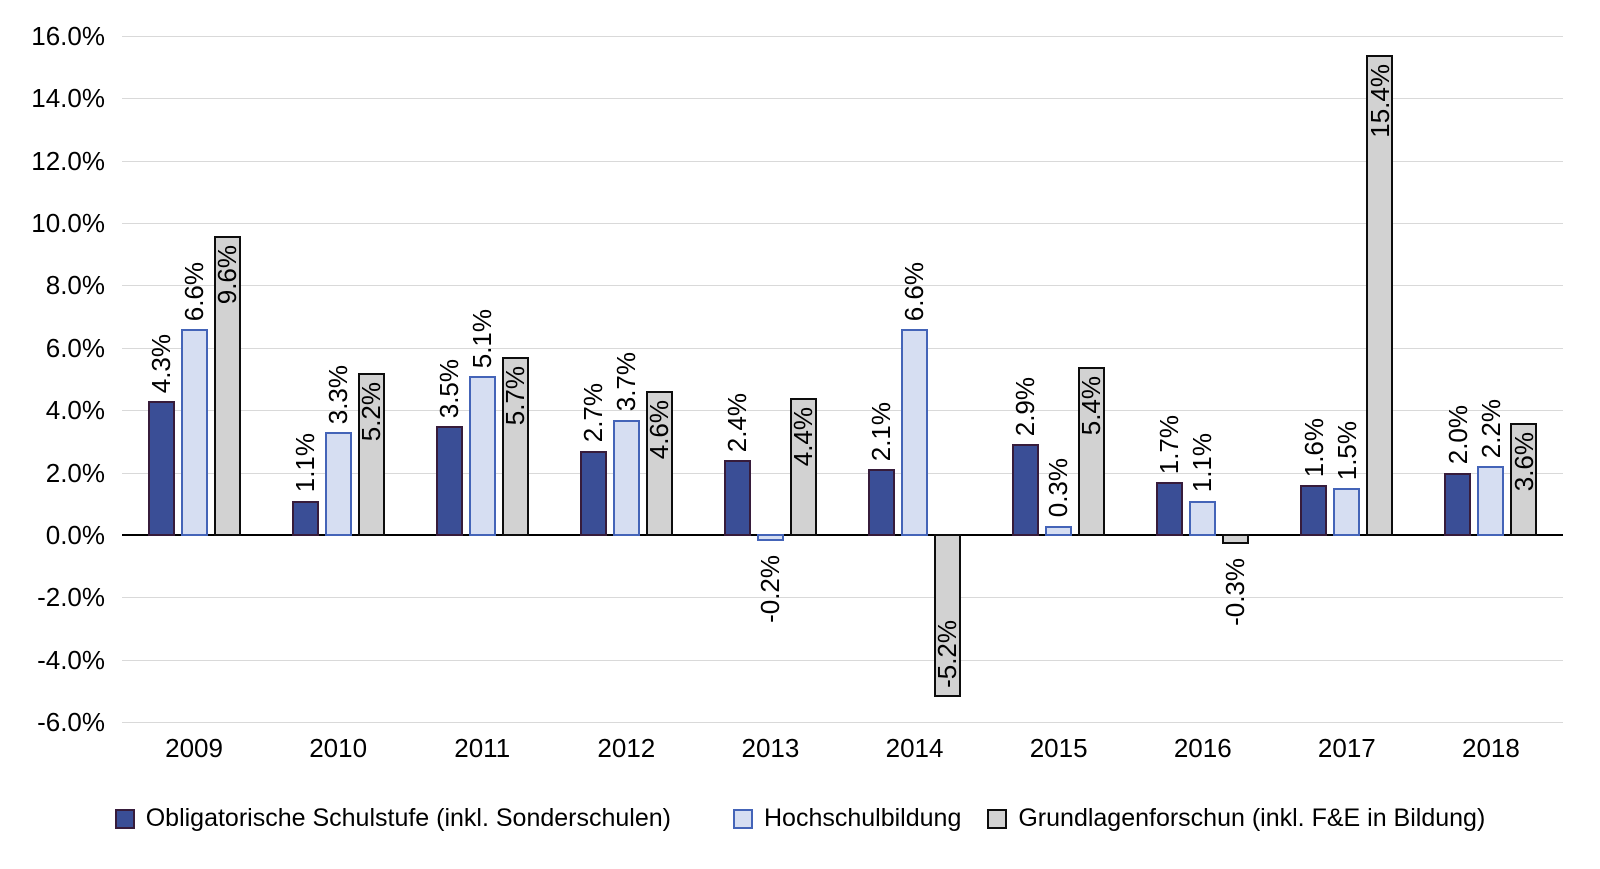 This screenshot has width=1600, height=869. What do you see at coordinates (338, 748) in the screenshot?
I see `x-tick-label-2010: 2010` at bounding box center [338, 748].